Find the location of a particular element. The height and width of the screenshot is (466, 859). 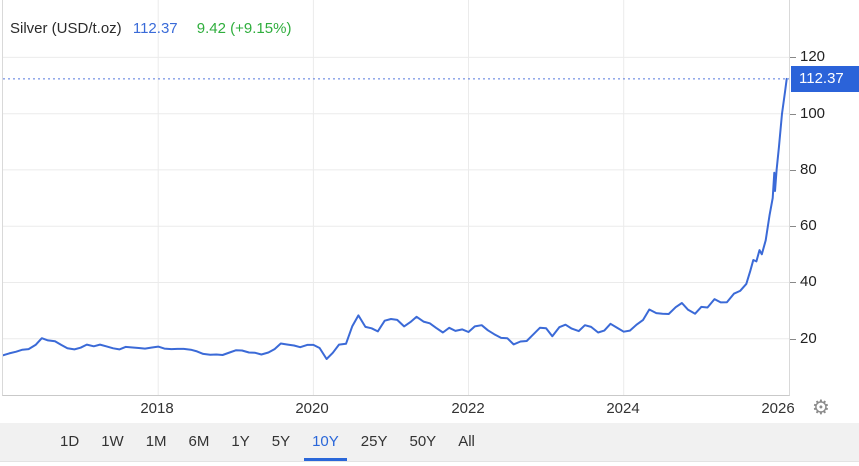

range-button-6m: 6M is located at coordinates (199, 441).